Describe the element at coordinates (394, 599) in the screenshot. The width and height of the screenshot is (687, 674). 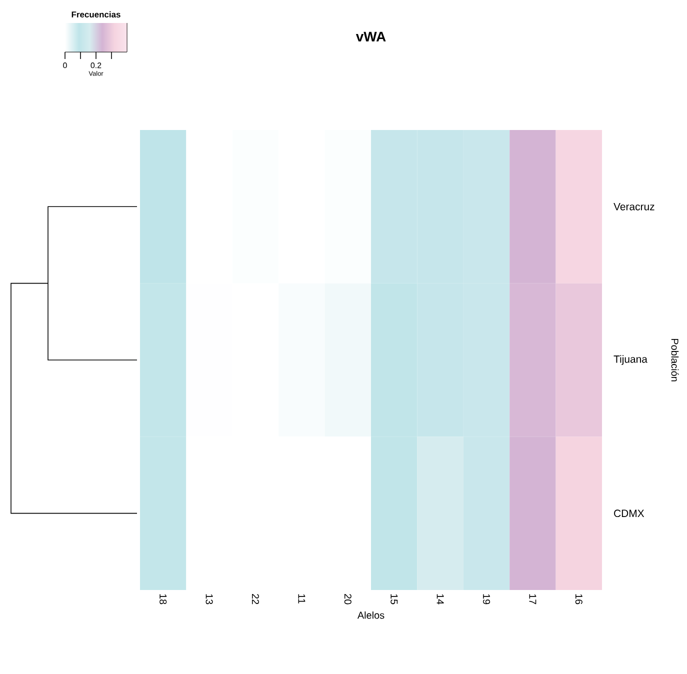
I see `x-tick-label: 15` at that location.